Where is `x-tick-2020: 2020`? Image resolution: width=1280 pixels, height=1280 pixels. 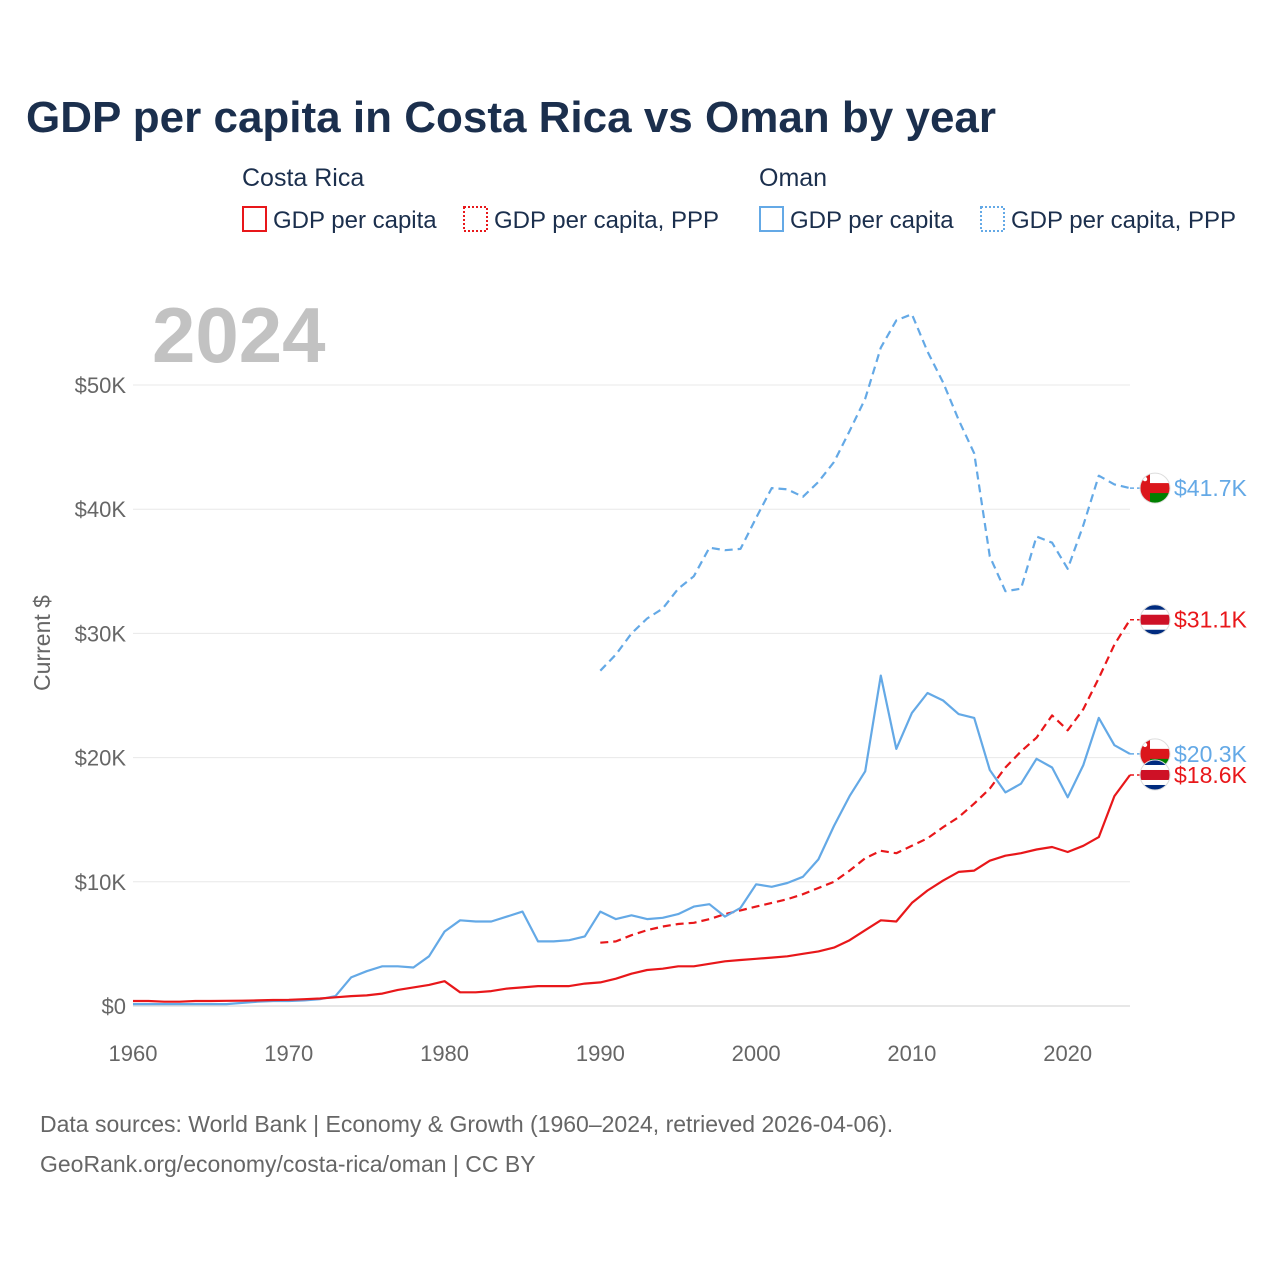 x-tick-2020: 2020 is located at coordinates (1067, 1053).